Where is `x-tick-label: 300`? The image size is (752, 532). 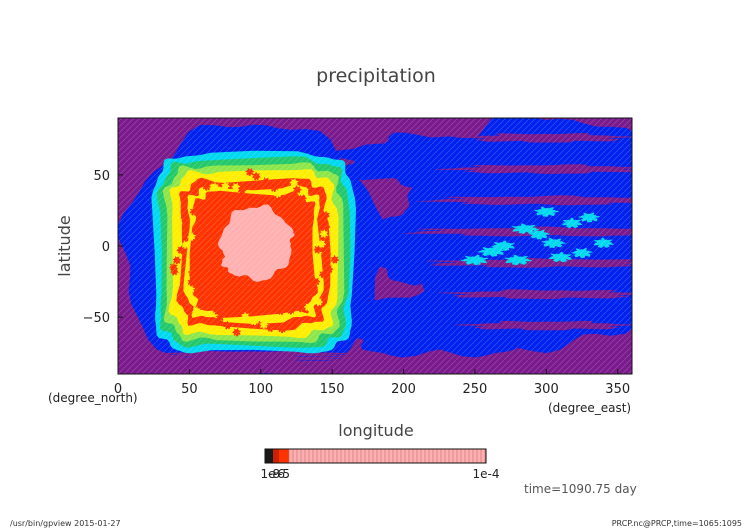
x-tick-label: 300 is located at coordinates (546, 389).